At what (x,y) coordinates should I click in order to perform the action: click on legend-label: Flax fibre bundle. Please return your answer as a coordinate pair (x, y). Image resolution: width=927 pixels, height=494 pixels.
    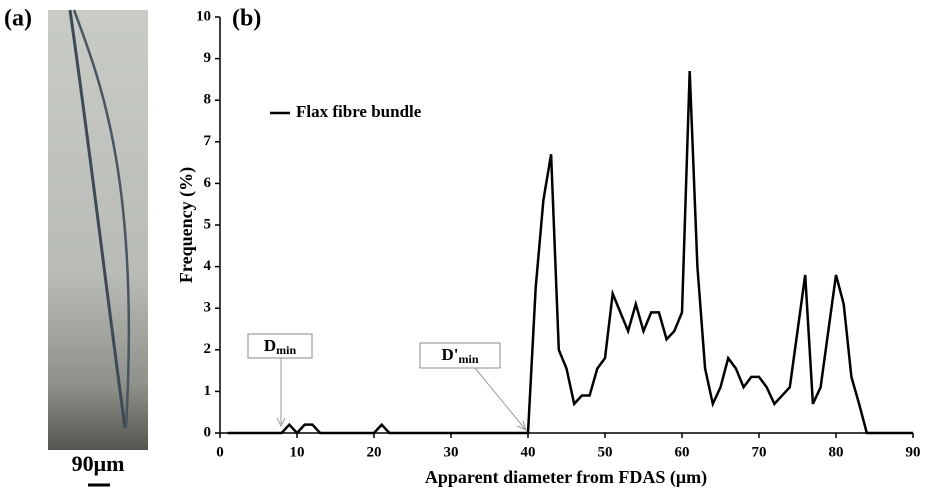
    Looking at the image, I should click on (359, 111).